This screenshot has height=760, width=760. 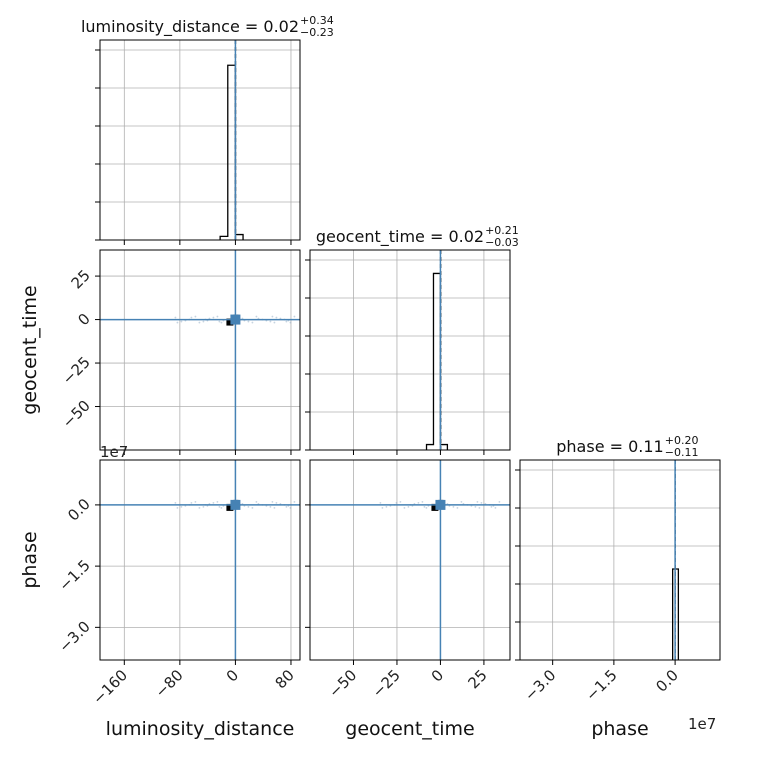 What do you see at coordinates (30, 559) in the screenshot?
I see `y-axis-label-phase: phase` at bounding box center [30, 559].